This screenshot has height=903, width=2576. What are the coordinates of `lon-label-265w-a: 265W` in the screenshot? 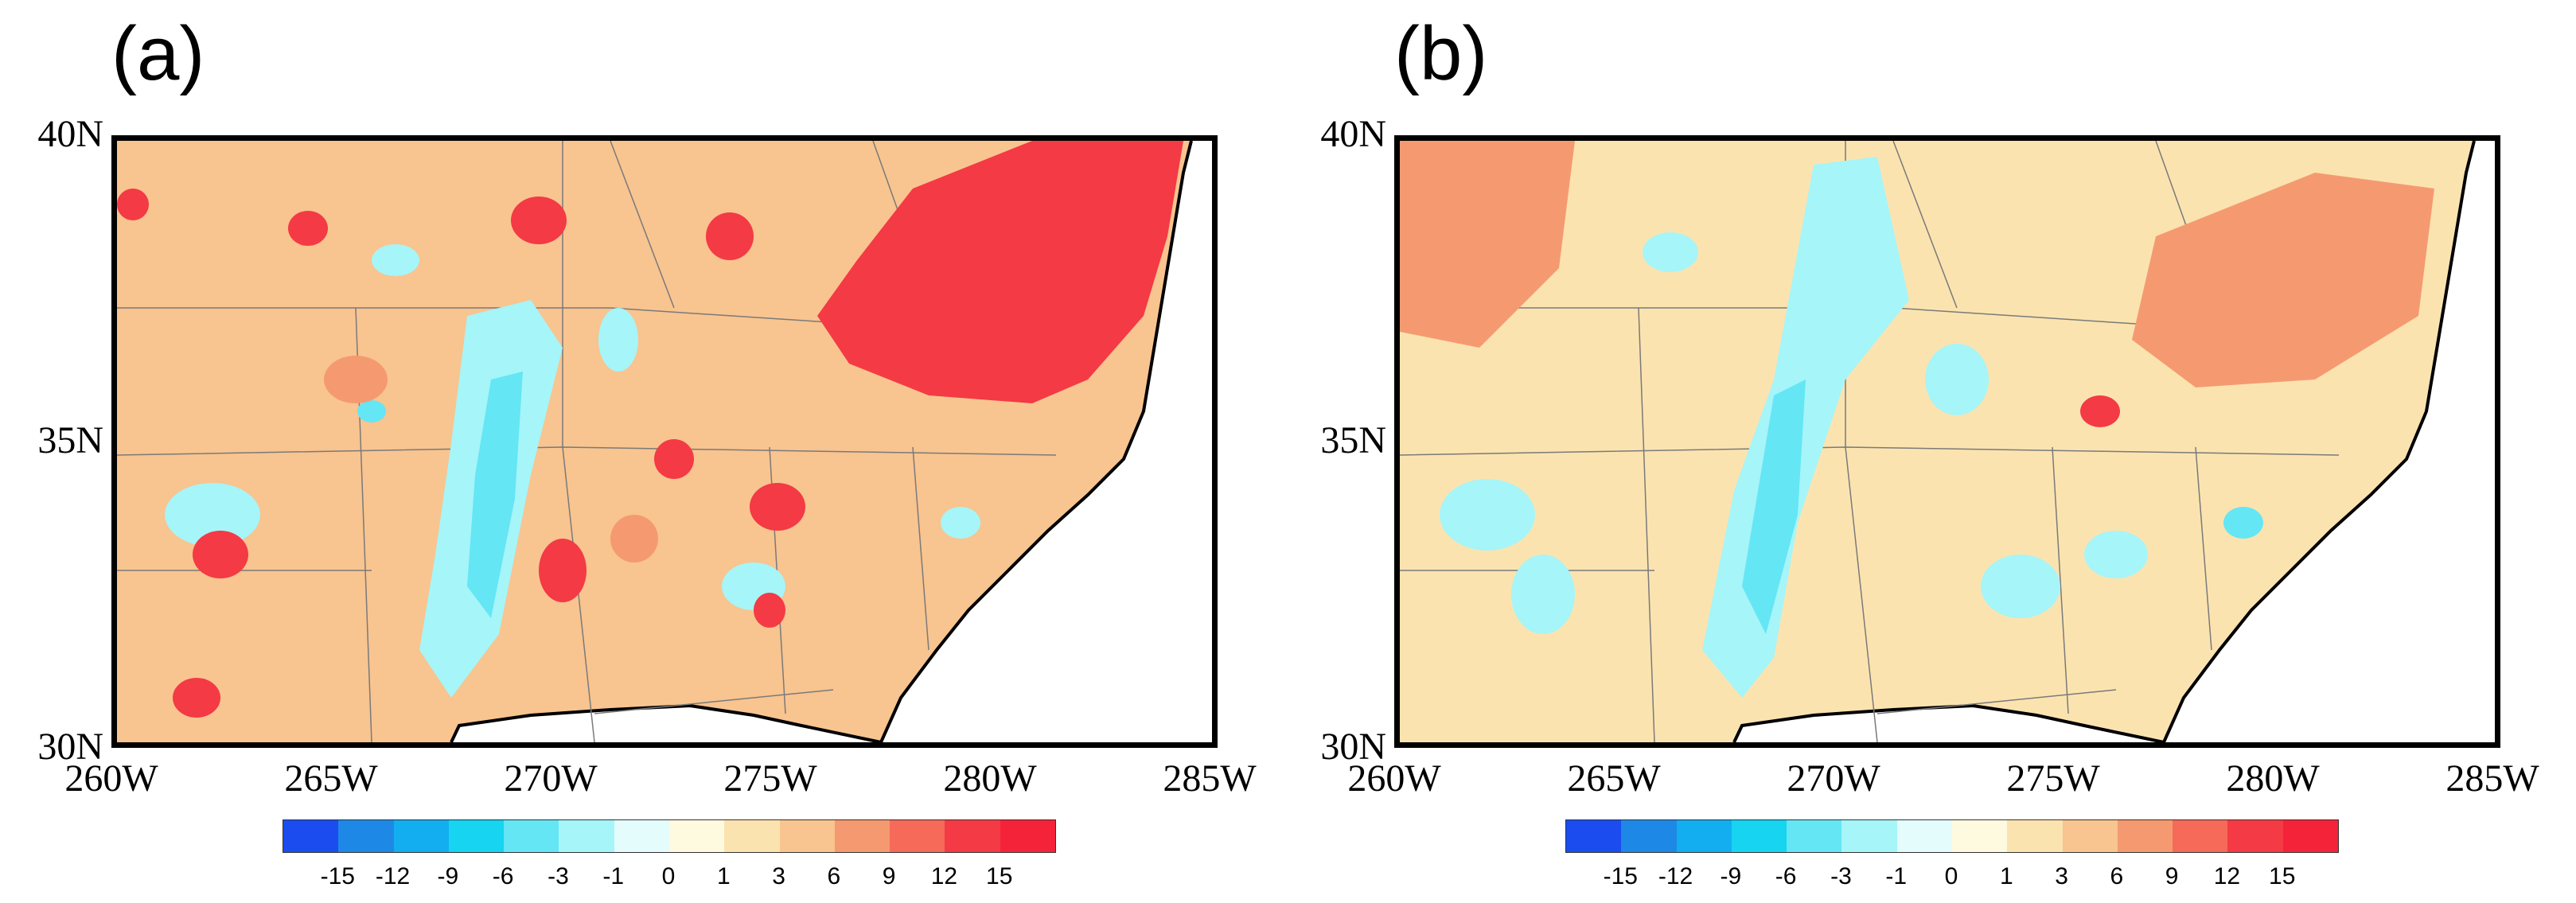 It's located at (331, 778).